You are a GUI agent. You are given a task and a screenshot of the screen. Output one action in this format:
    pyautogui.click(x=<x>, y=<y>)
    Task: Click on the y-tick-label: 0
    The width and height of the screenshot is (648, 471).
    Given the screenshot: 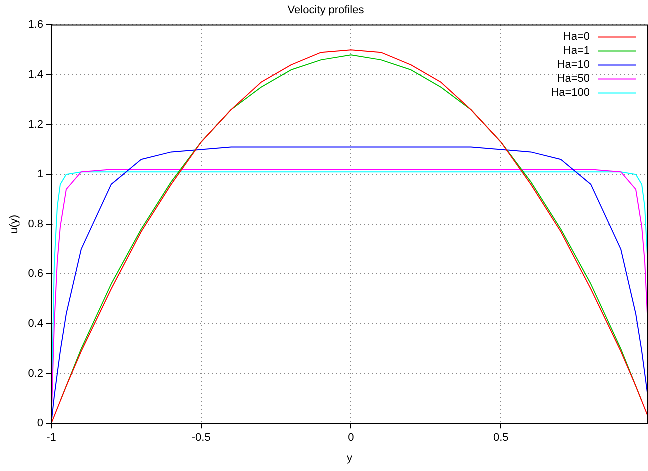 What is the action you would take?
    pyautogui.click(x=40, y=424)
    